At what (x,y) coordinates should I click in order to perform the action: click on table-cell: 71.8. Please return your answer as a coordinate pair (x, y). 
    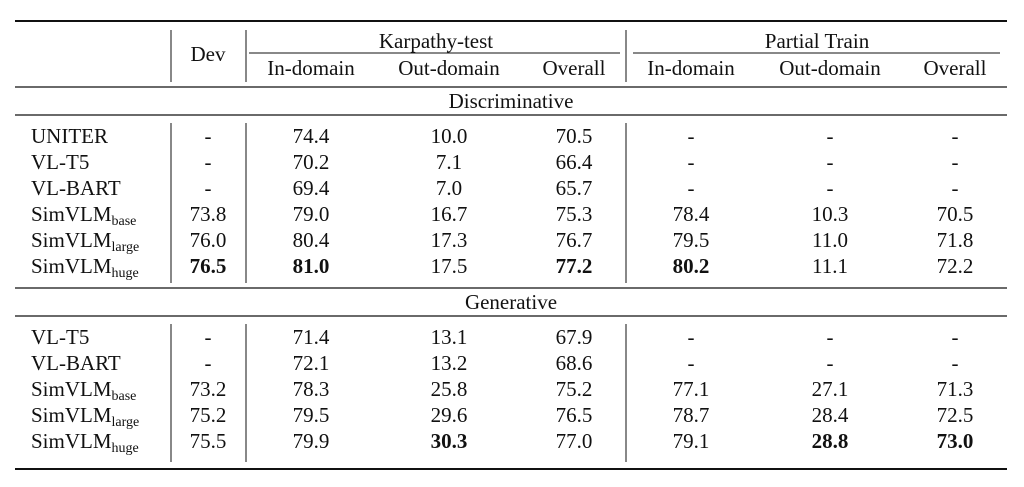
    Looking at the image, I should click on (955, 240).